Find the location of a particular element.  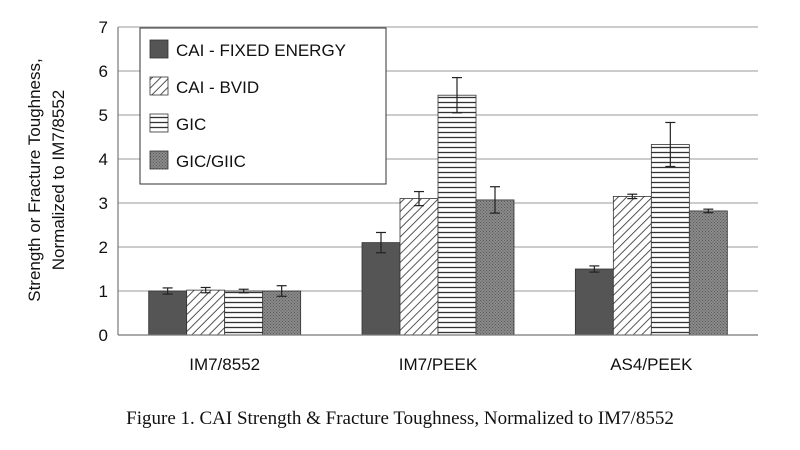

y-tick-label: 3 is located at coordinates (103, 203).